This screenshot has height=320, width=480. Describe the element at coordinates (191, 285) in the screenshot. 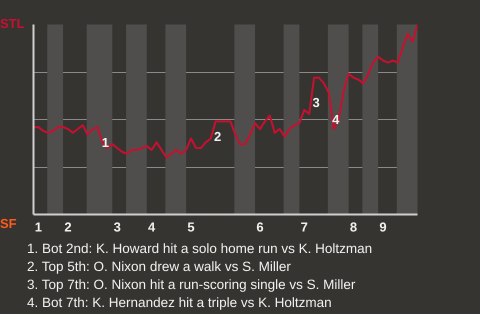

I see `text: 3. Top 7th: O. Nixon hit a run-scoring single vs S. Miller` at that location.